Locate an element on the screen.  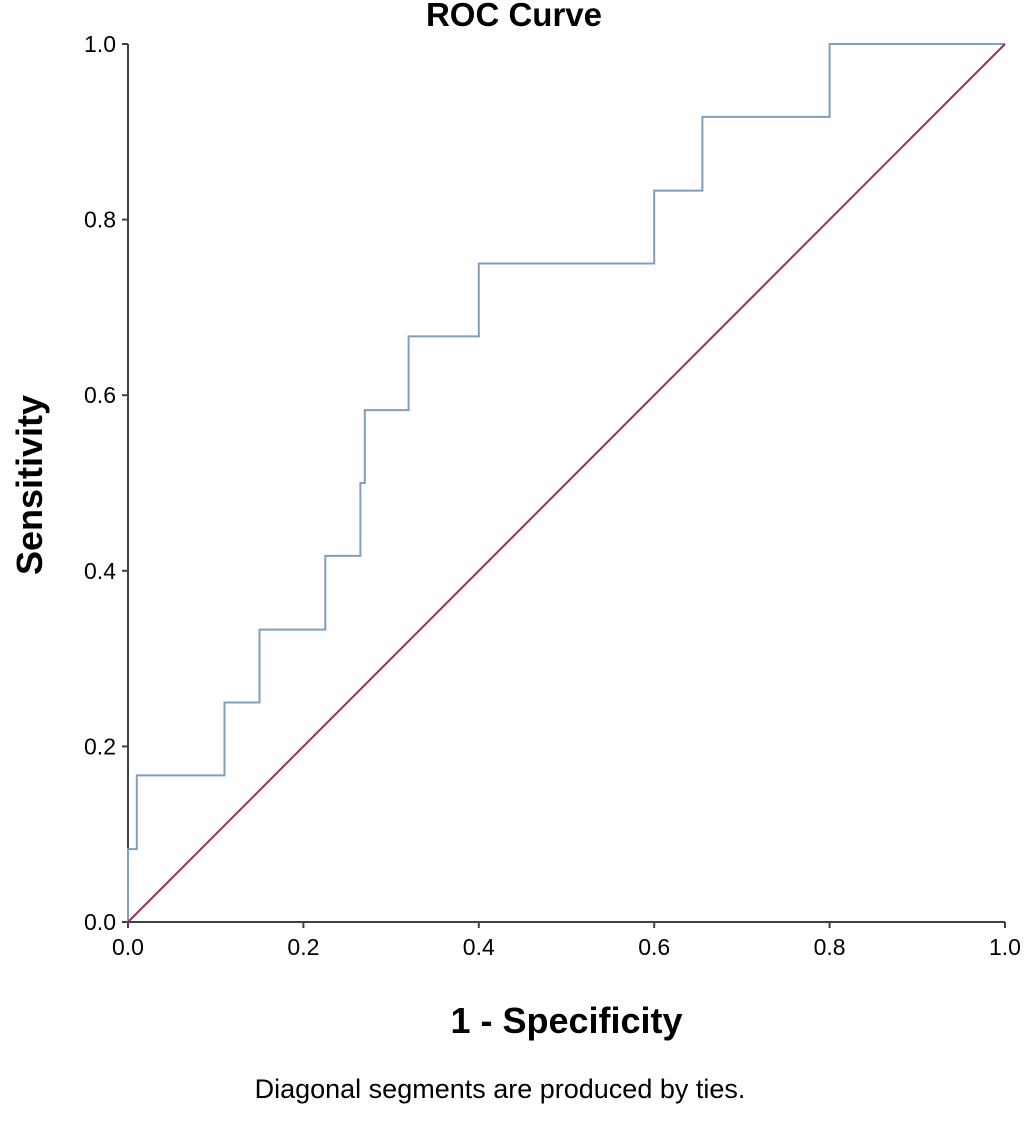
y-tick-label: 0.0 is located at coordinates (100, 922).